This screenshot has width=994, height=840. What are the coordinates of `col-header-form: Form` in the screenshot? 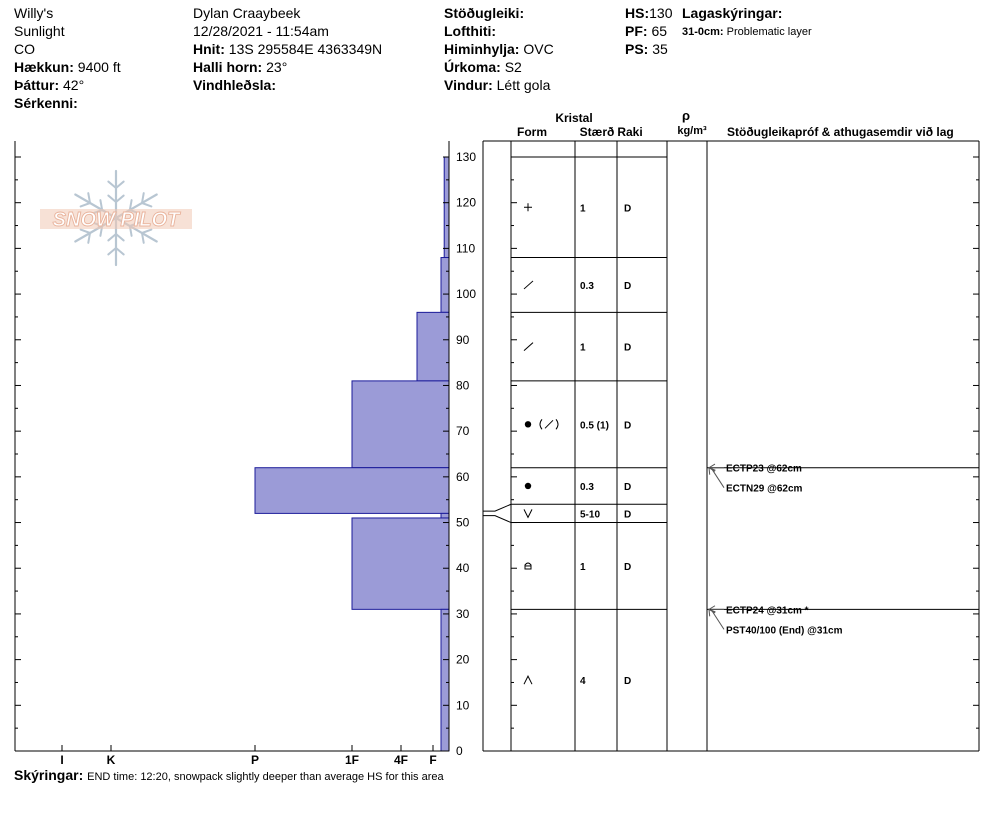 It's located at (532, 132).